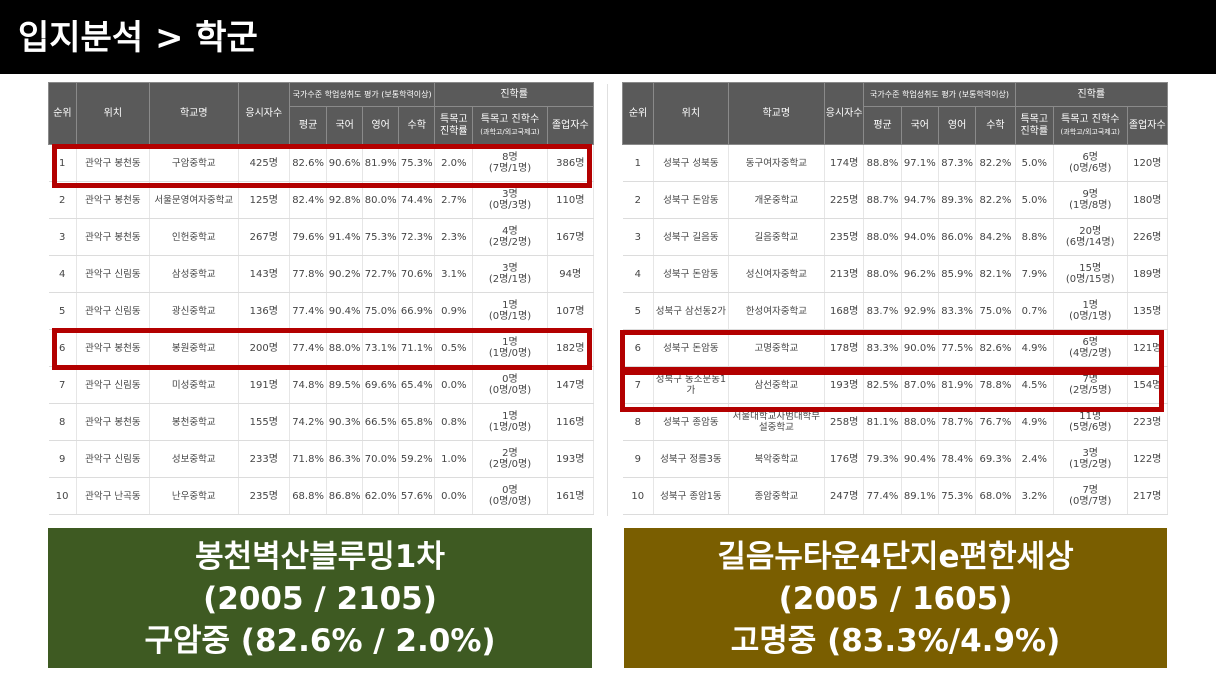 Image resolution: width=1216 pixels, height=684 pixels. What do you see at coordinates (308, 422) in the screenshot?
I see `cell-avg: 74.2%` at bounding box center [308, 422].